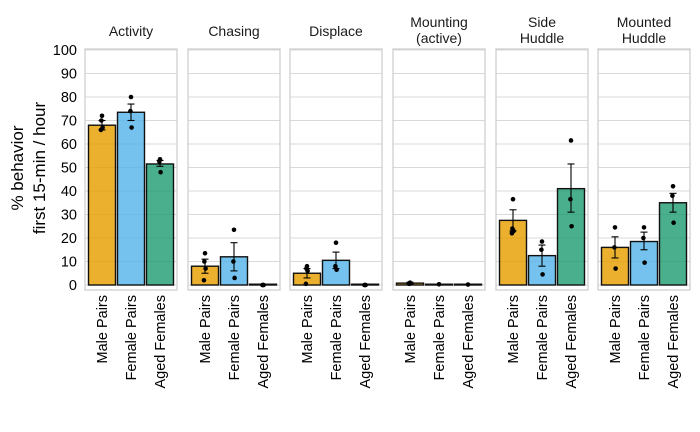 This screenshot has height=432, width=700. What do you see at coordinates (65, 51) in the screenshot?
I see `y-tick-label: 100` at bounding box center [65, 51].